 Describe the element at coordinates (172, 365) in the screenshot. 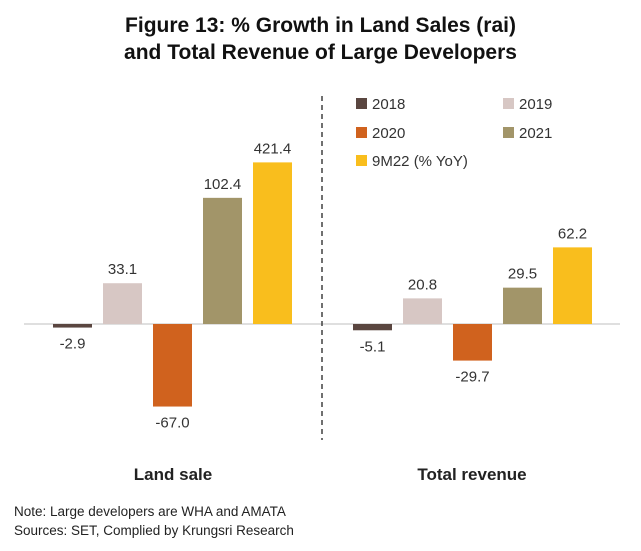

I see `bar-land-sale-2020` at that location.